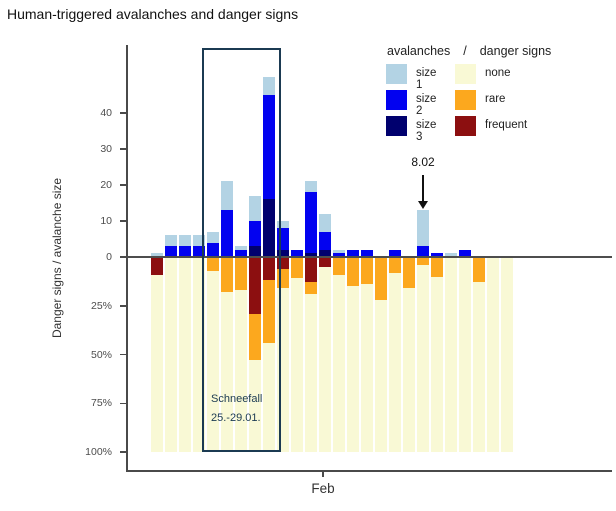 Image resolution: width=616 pixels, height=511 pixels. What do you see at coordinates (469, 51) in the screenshot?
I see `legend-header: avalanches / danger signs` at bounding box center [469, 51].